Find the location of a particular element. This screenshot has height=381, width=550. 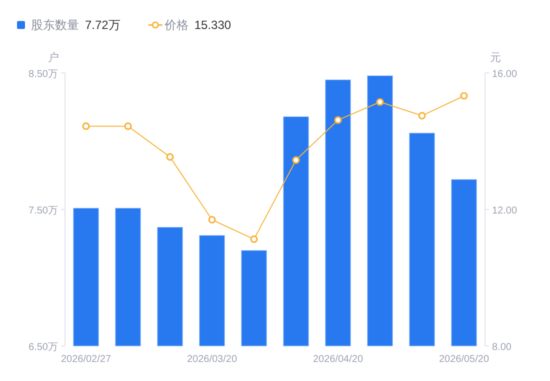

text: 7.72万 is located at coordinates (102, 25).